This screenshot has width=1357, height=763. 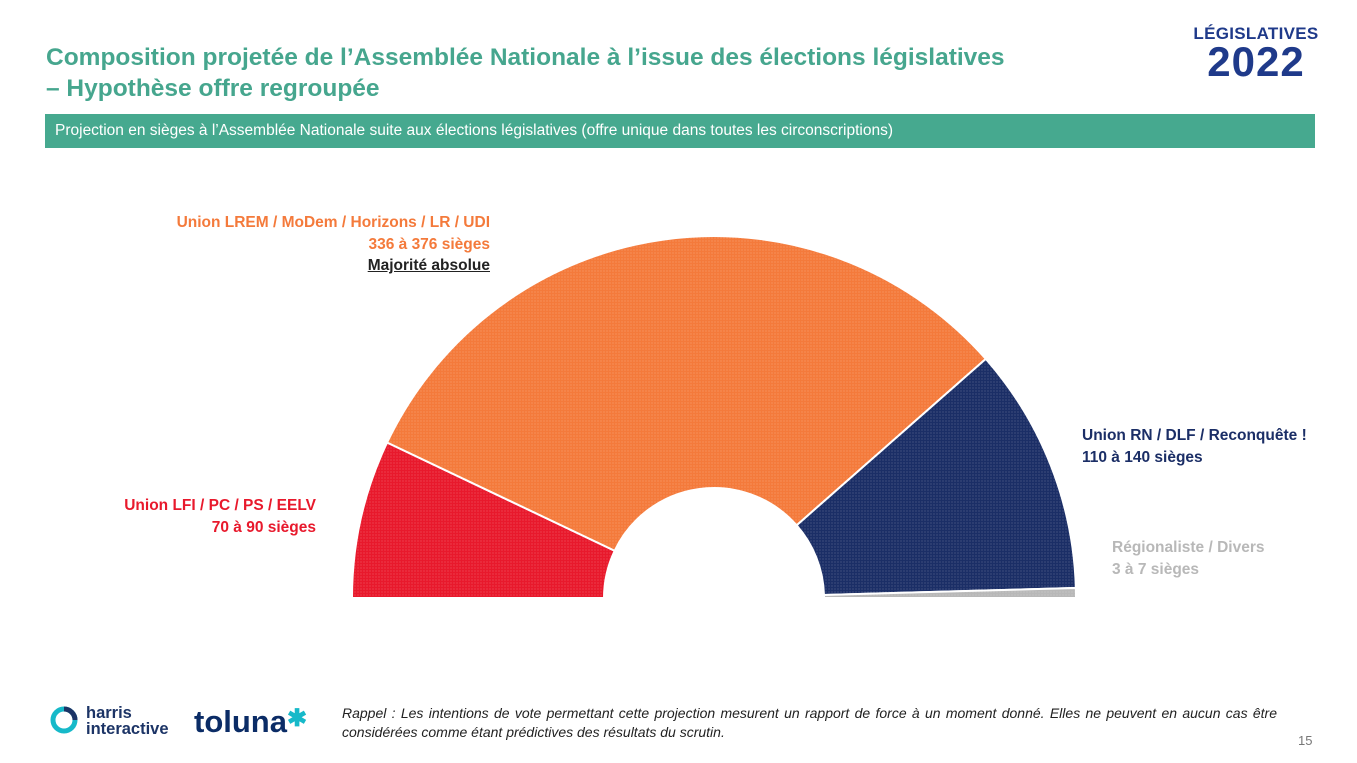 I want to click on label-divers-range: 3 à 7 sièges, so click(x=1156, y=569).